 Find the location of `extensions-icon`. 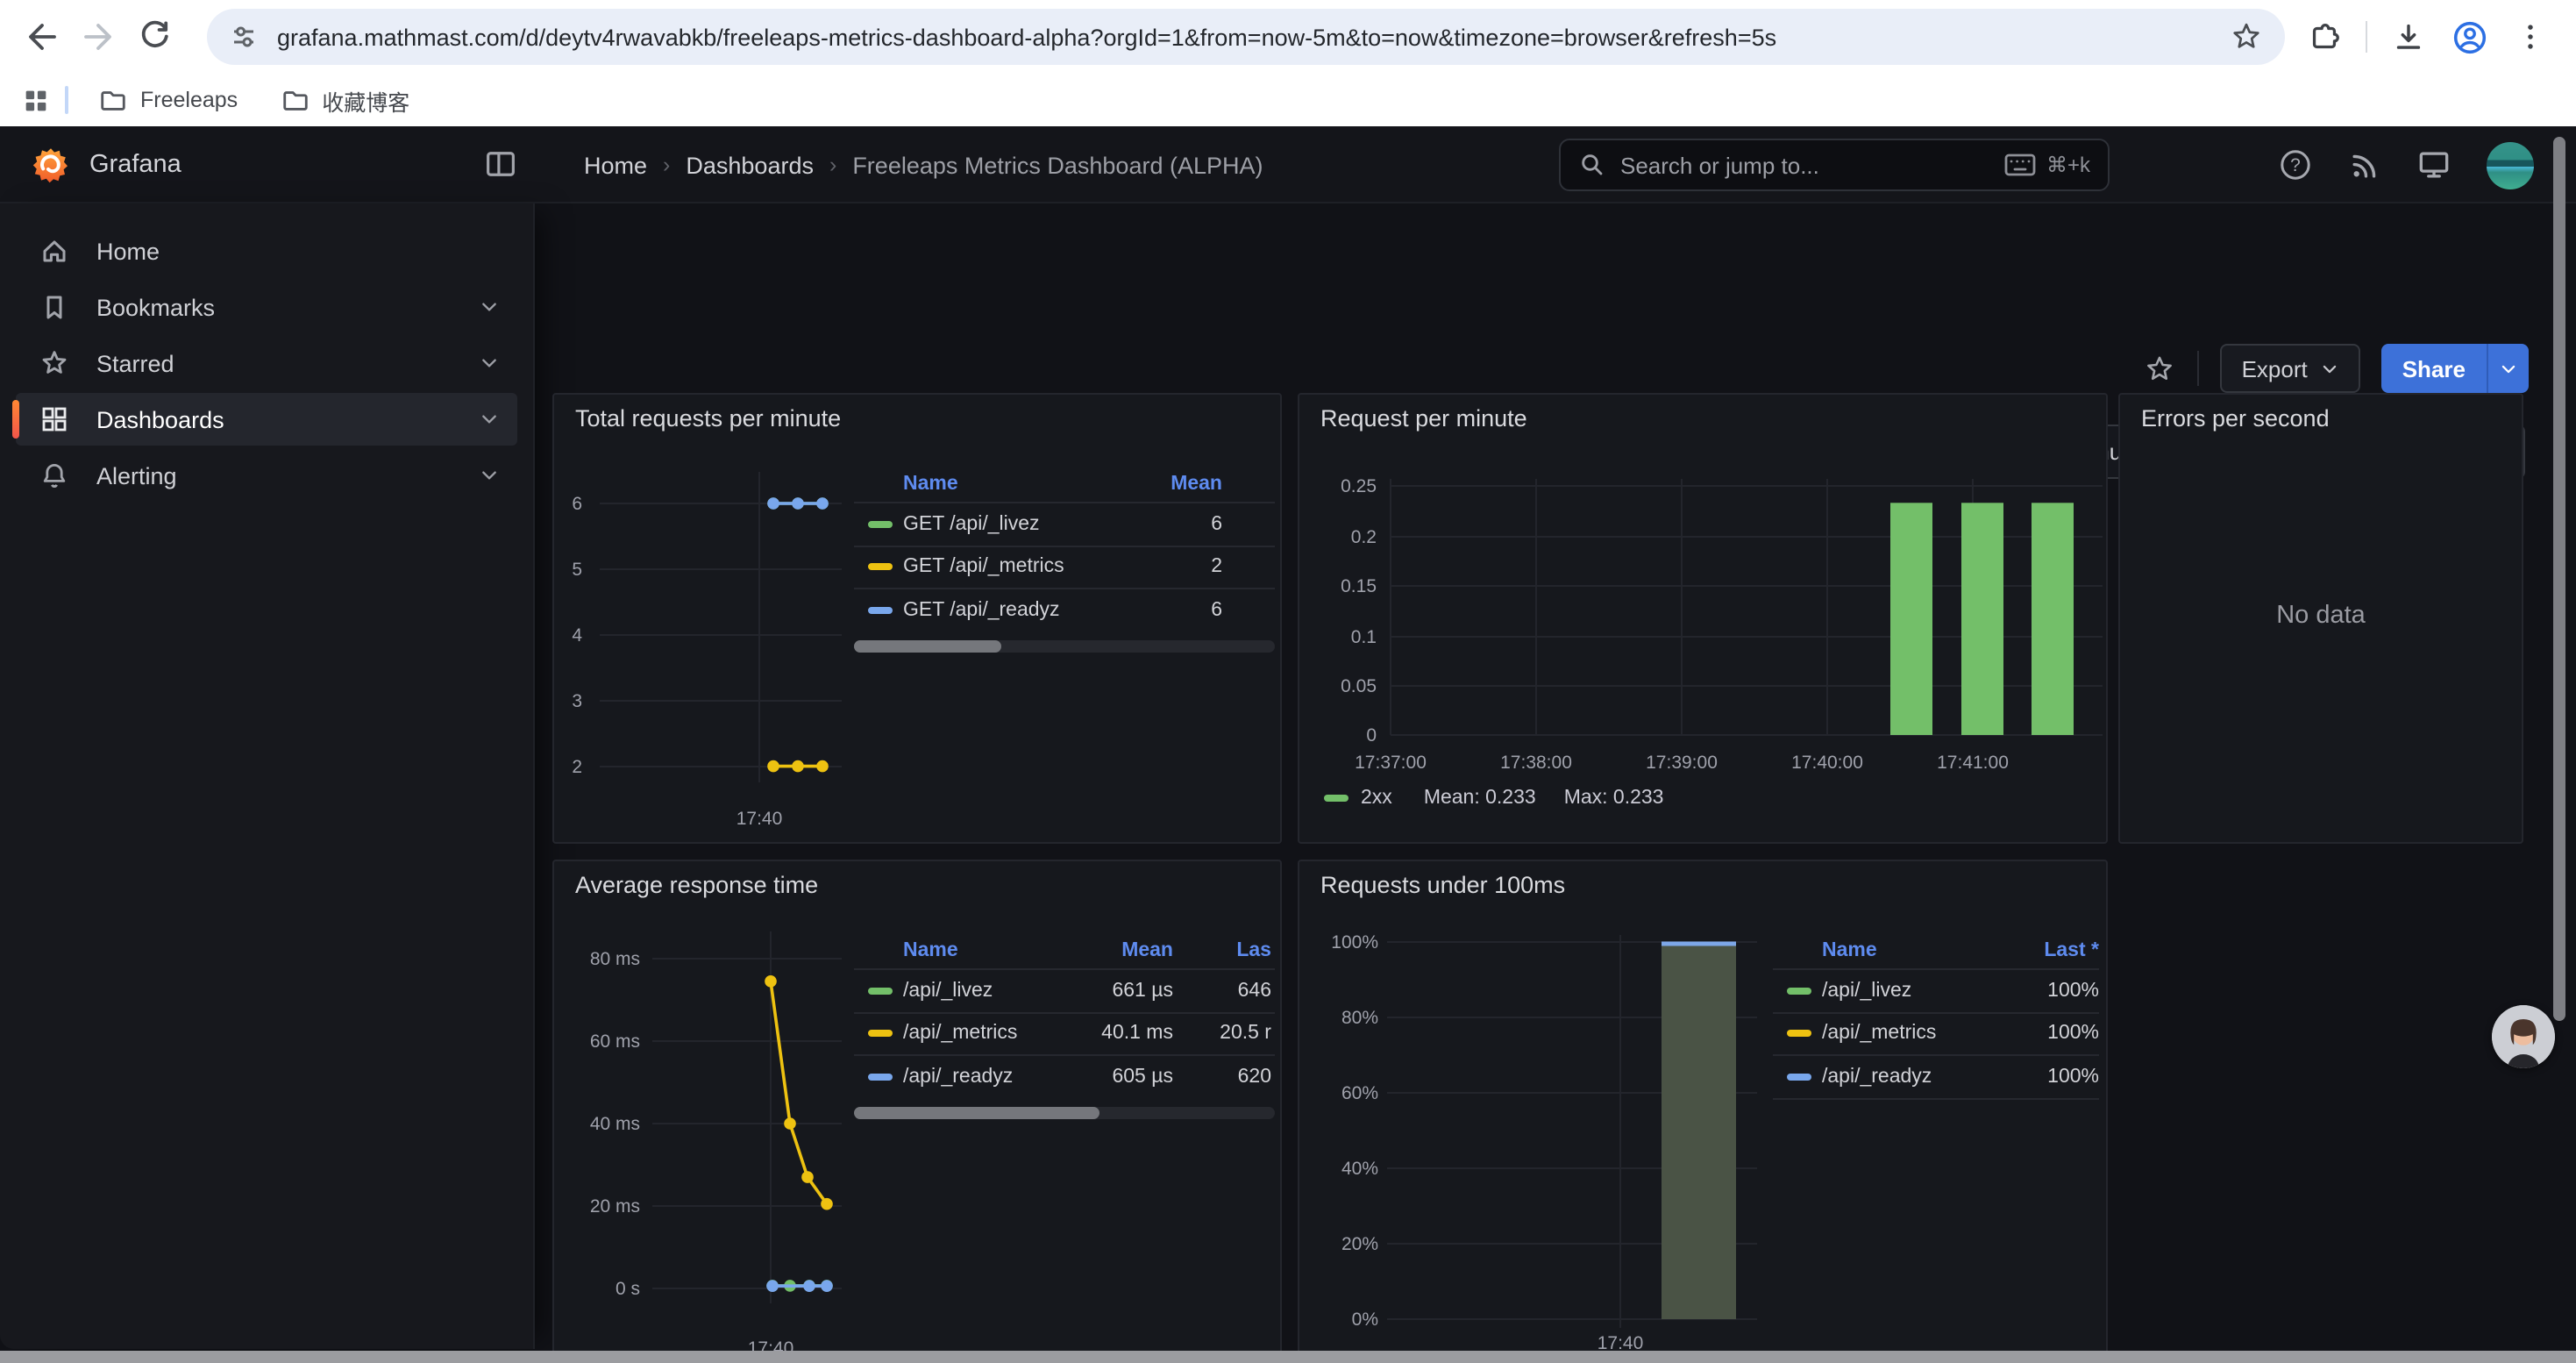

extensions-icon is located at coordinates (2324, 36).